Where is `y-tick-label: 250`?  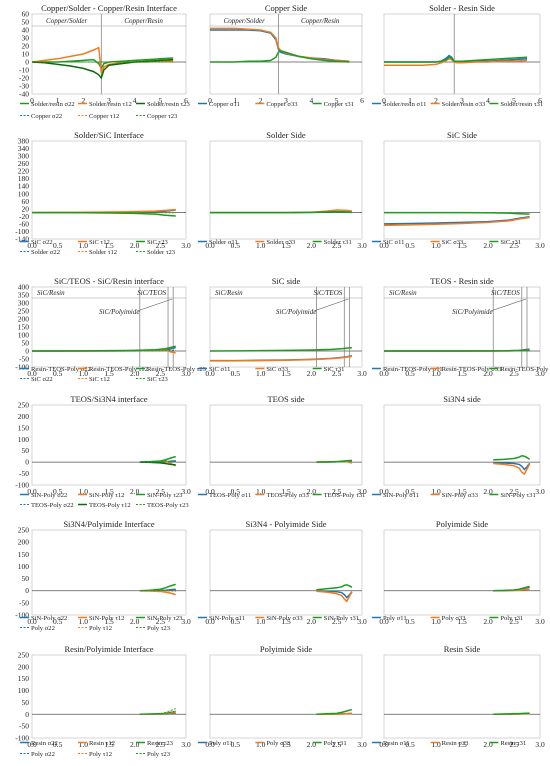
y-tick-label: 250 is located at coordinates (24, 530).